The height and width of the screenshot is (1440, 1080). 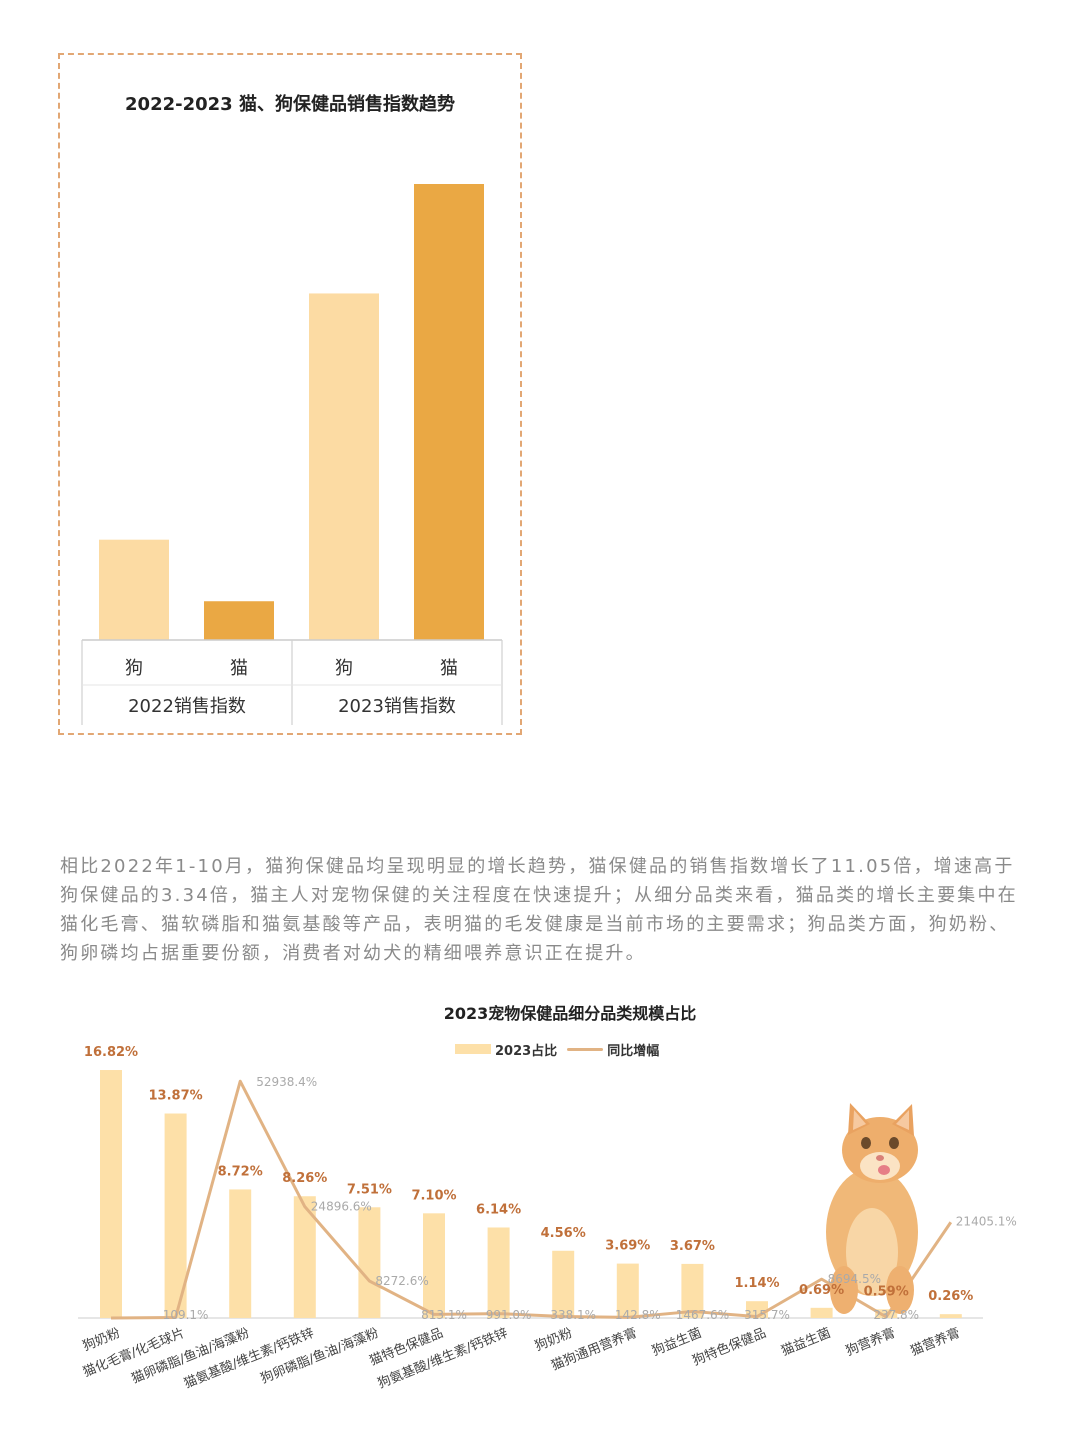 What do you see at coordinates (633, 1051) in the screenshot?
I see `legend-line-label: 同比增幅` at bounding box center [633, 1051].